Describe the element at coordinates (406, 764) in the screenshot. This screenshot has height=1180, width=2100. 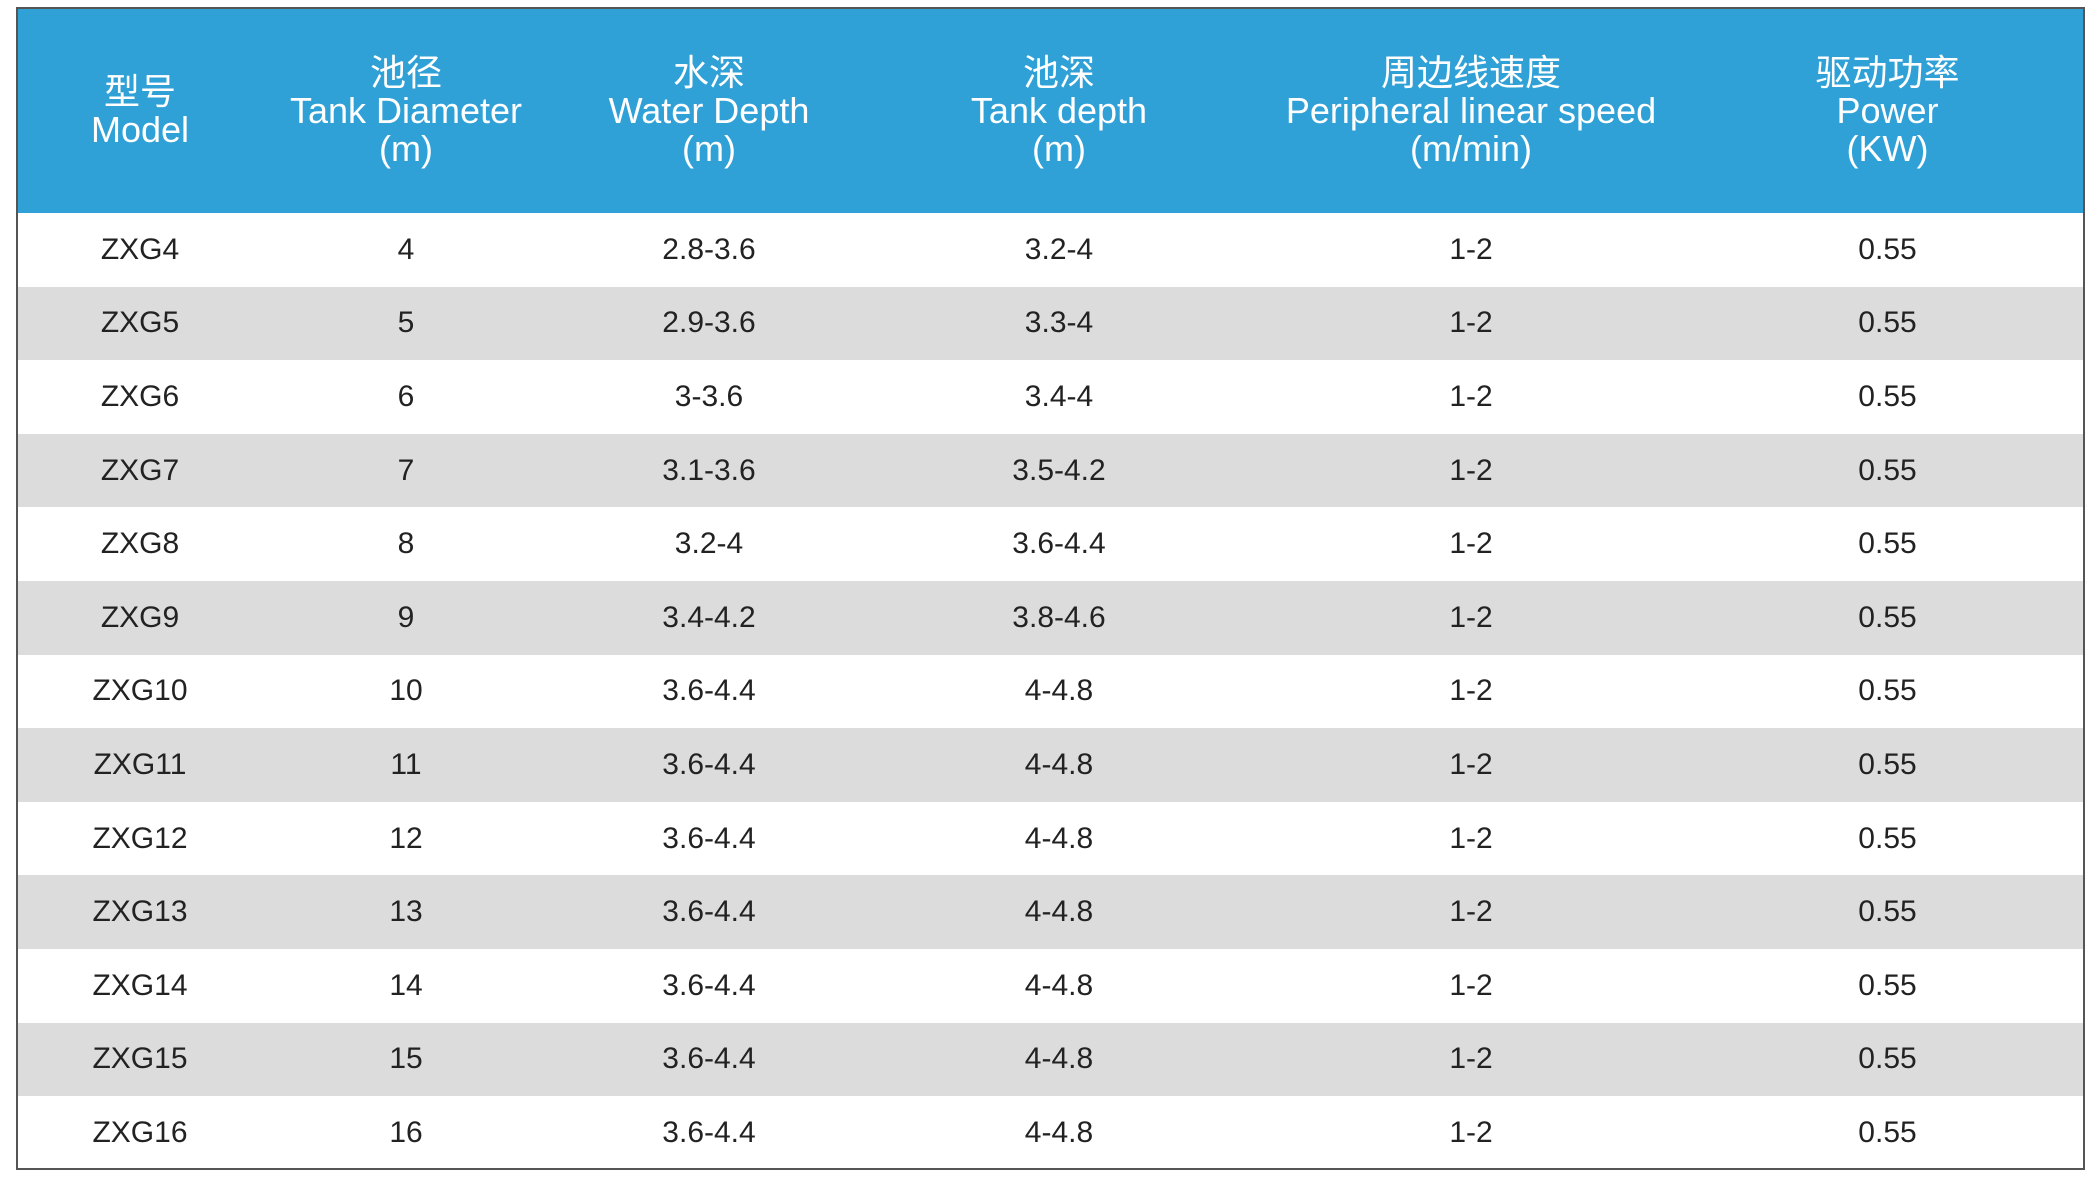
I see `table-cell: 11` at that location.